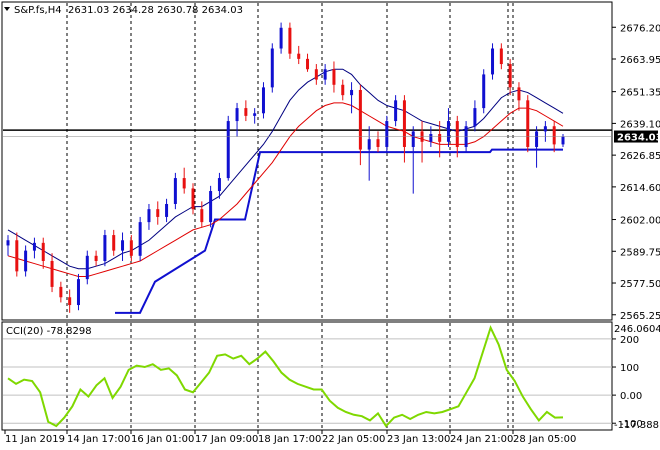 This screenshot has height=450, width=660. Describe the element at coordinates (226, 439) in the screenshot. I see `time-tick-label: 17 Jan 09:00` at that location.